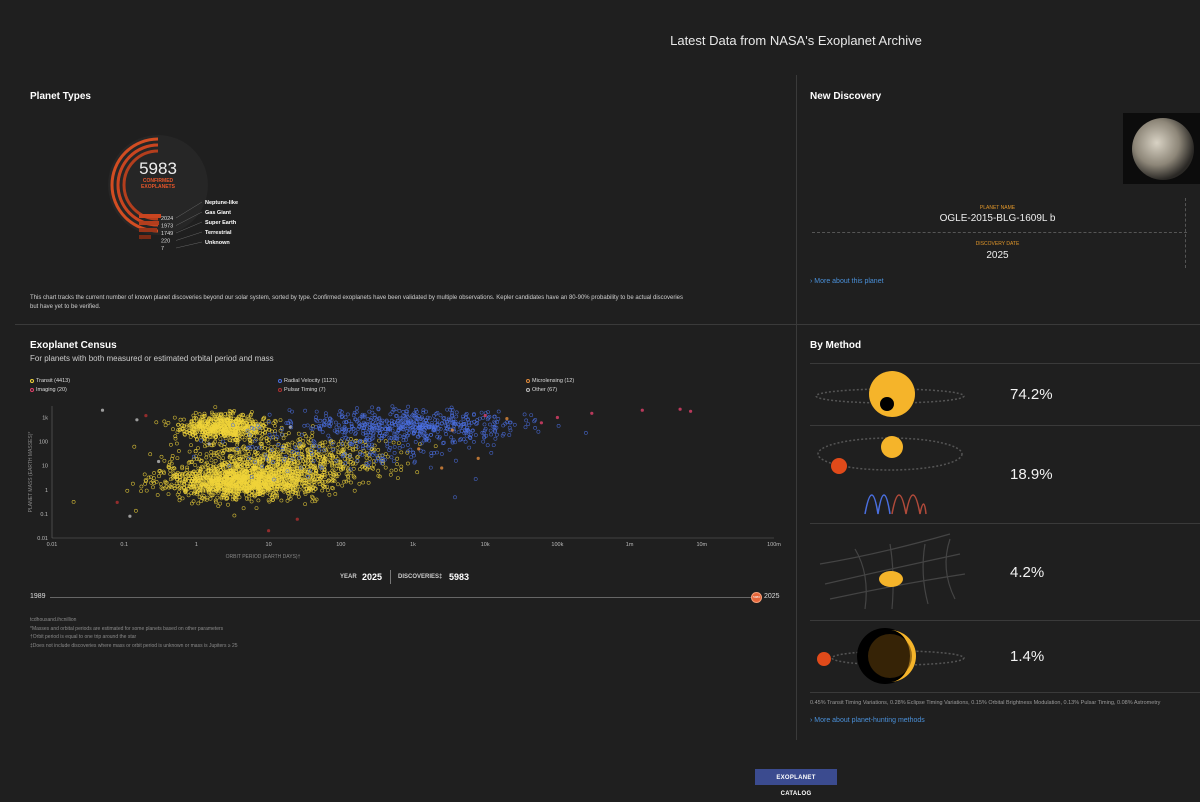 This screenshot has height=802, width=1200. Describe the element at coordinates (50, 381) in the screenshot. I see `legend-transit: Transit (4413)` at that location.